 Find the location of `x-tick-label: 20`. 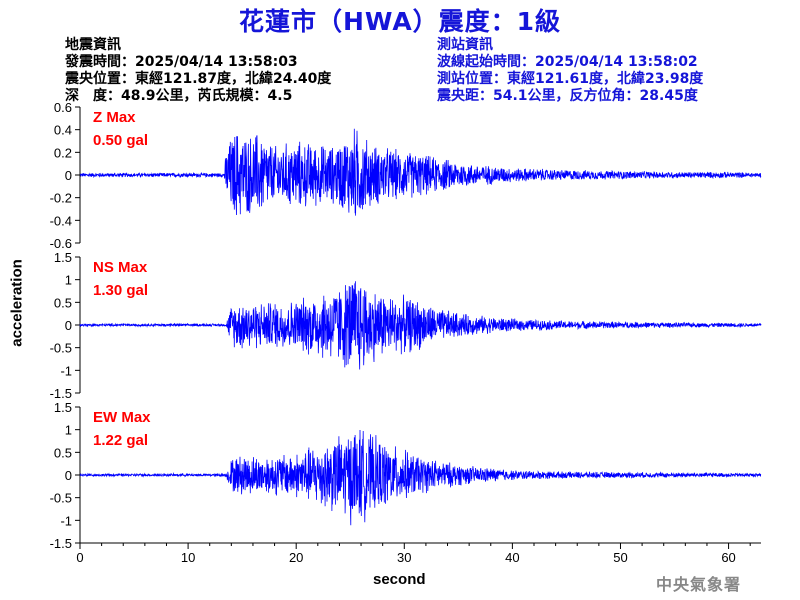

x-tick-label: 20 is located at coordinates (296, 557).